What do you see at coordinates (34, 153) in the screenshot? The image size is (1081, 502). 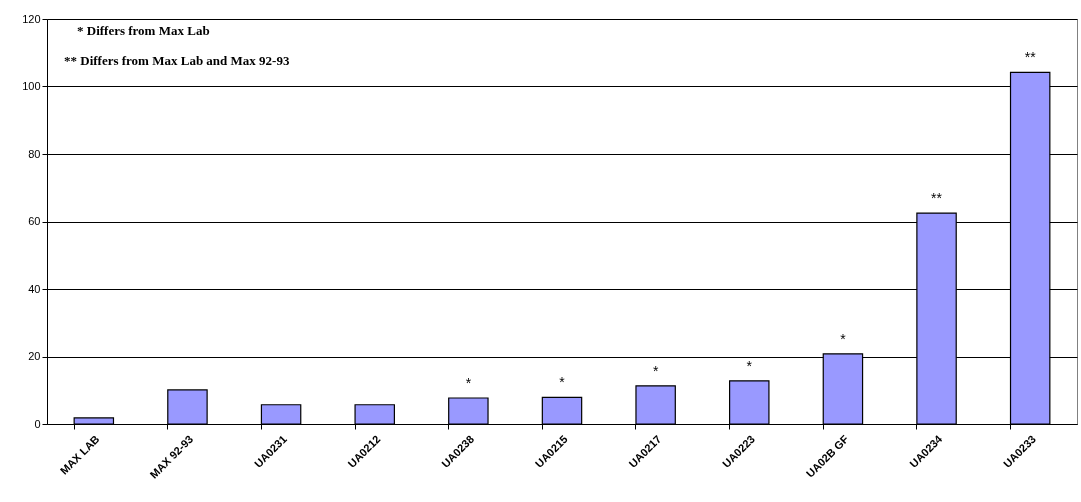 I see `y-tick-label: 80` at bounding box center [34, 153].